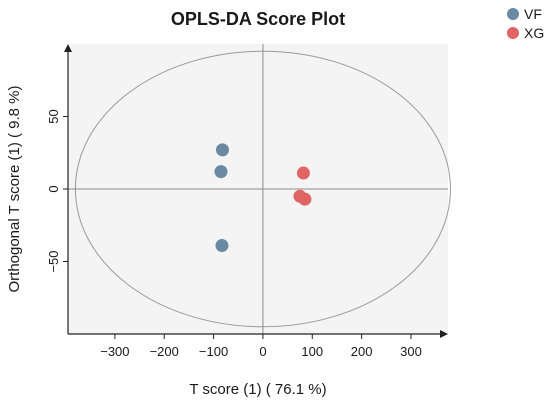 The width and height of the screenshot is (550, 406). What do you see at coordinates (513, 14) in the screenshot?
I see `legend-marker-vf` at bounding box center [513, 14].